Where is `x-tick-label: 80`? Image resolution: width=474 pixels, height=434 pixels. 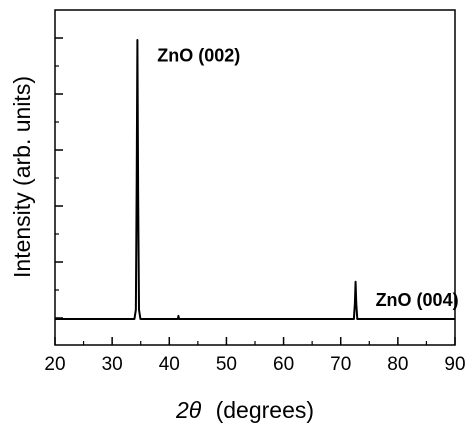
x-tick-label: 80 is located at coordinates (397, 364).